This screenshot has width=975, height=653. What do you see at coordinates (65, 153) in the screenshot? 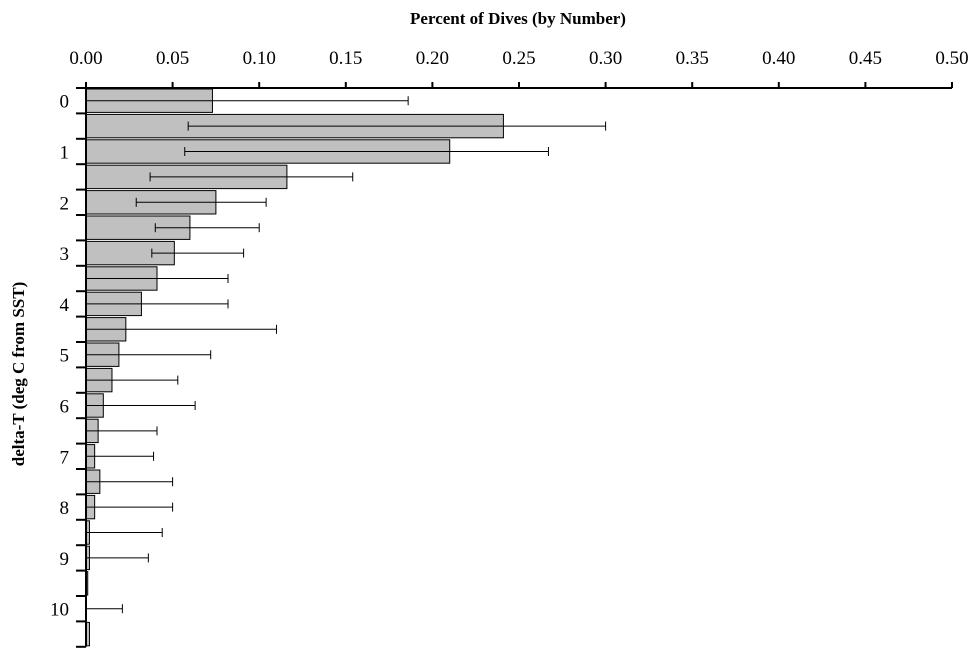
I see `y-tick-label-1: 1` at bounding box center [65, 153].